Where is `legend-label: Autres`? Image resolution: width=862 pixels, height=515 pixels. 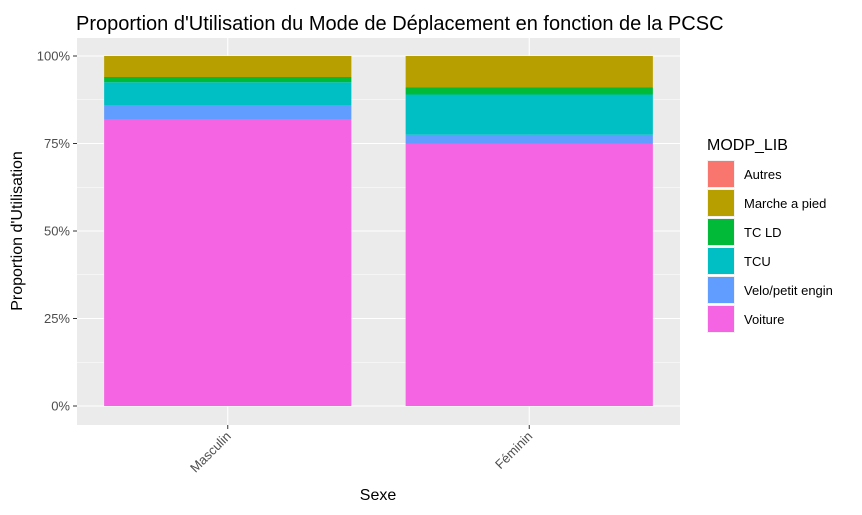 legend-label: Autres is located at coordinates (763, 174).